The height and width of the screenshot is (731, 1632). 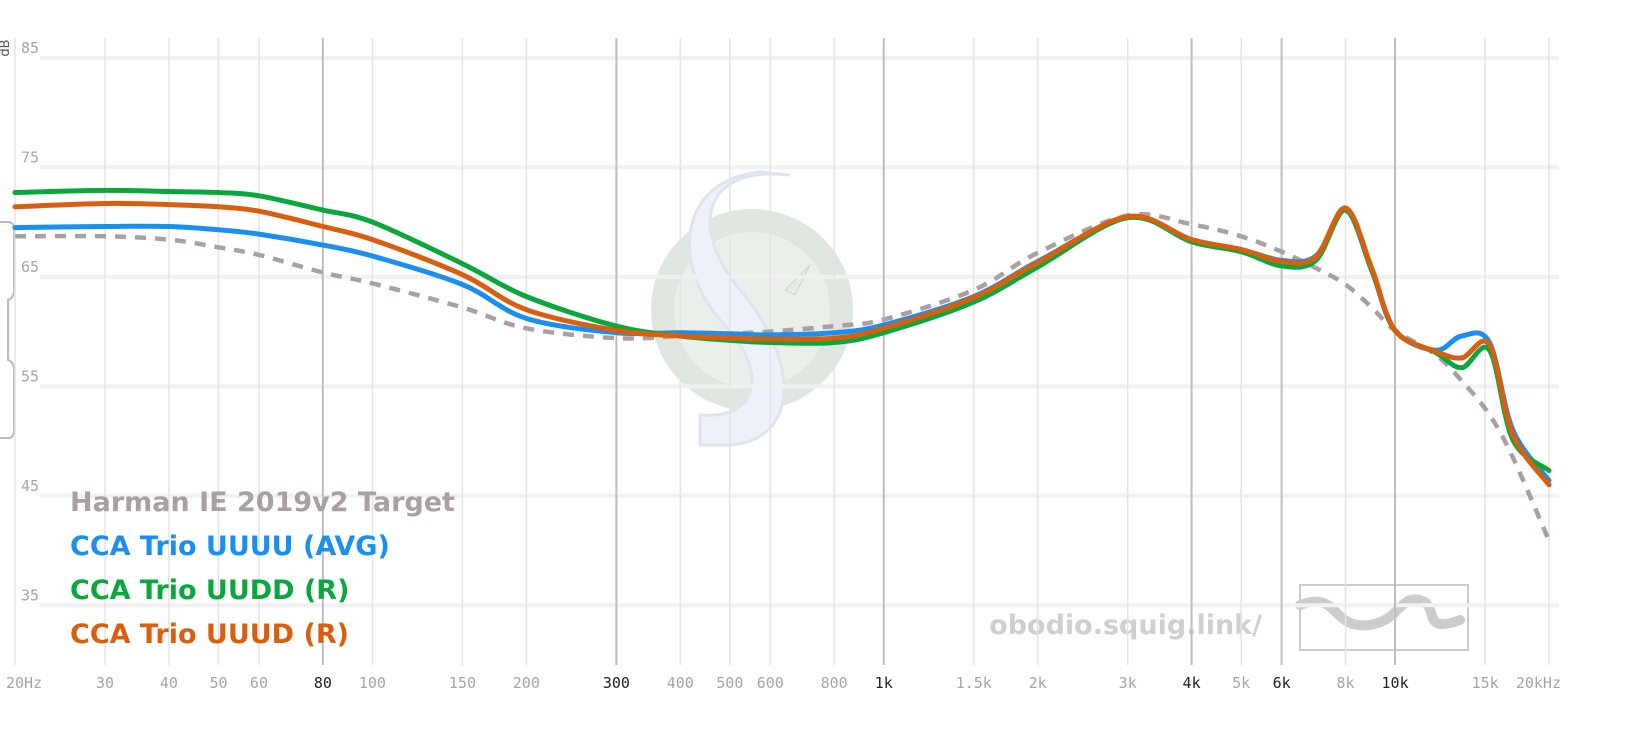 I want to click on x-tick-label: 150, so click(x=462, y=683).